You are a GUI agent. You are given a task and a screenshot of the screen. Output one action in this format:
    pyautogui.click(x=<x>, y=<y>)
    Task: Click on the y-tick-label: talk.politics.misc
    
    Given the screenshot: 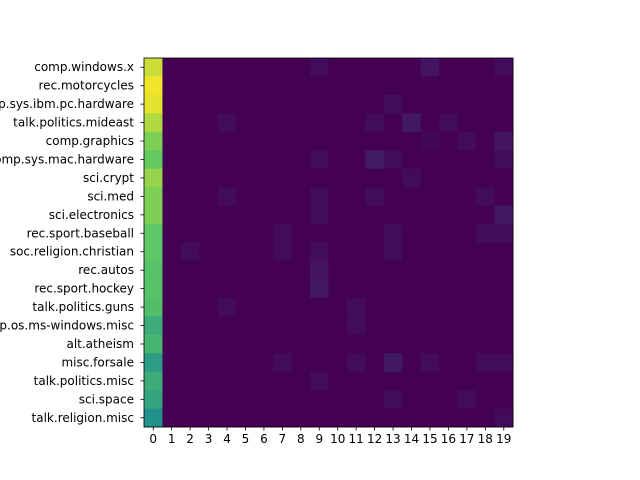 What is the action you would take?
    pyautogui.click(x=84, y=381)
    